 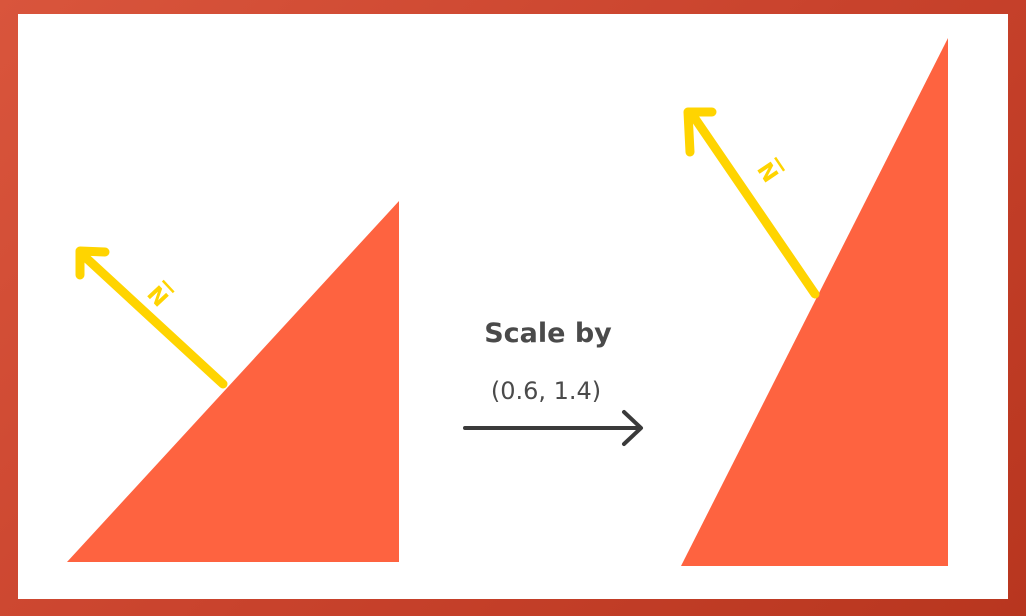 I want to click on original-normal-vector: N, so click(x=151, y=317).